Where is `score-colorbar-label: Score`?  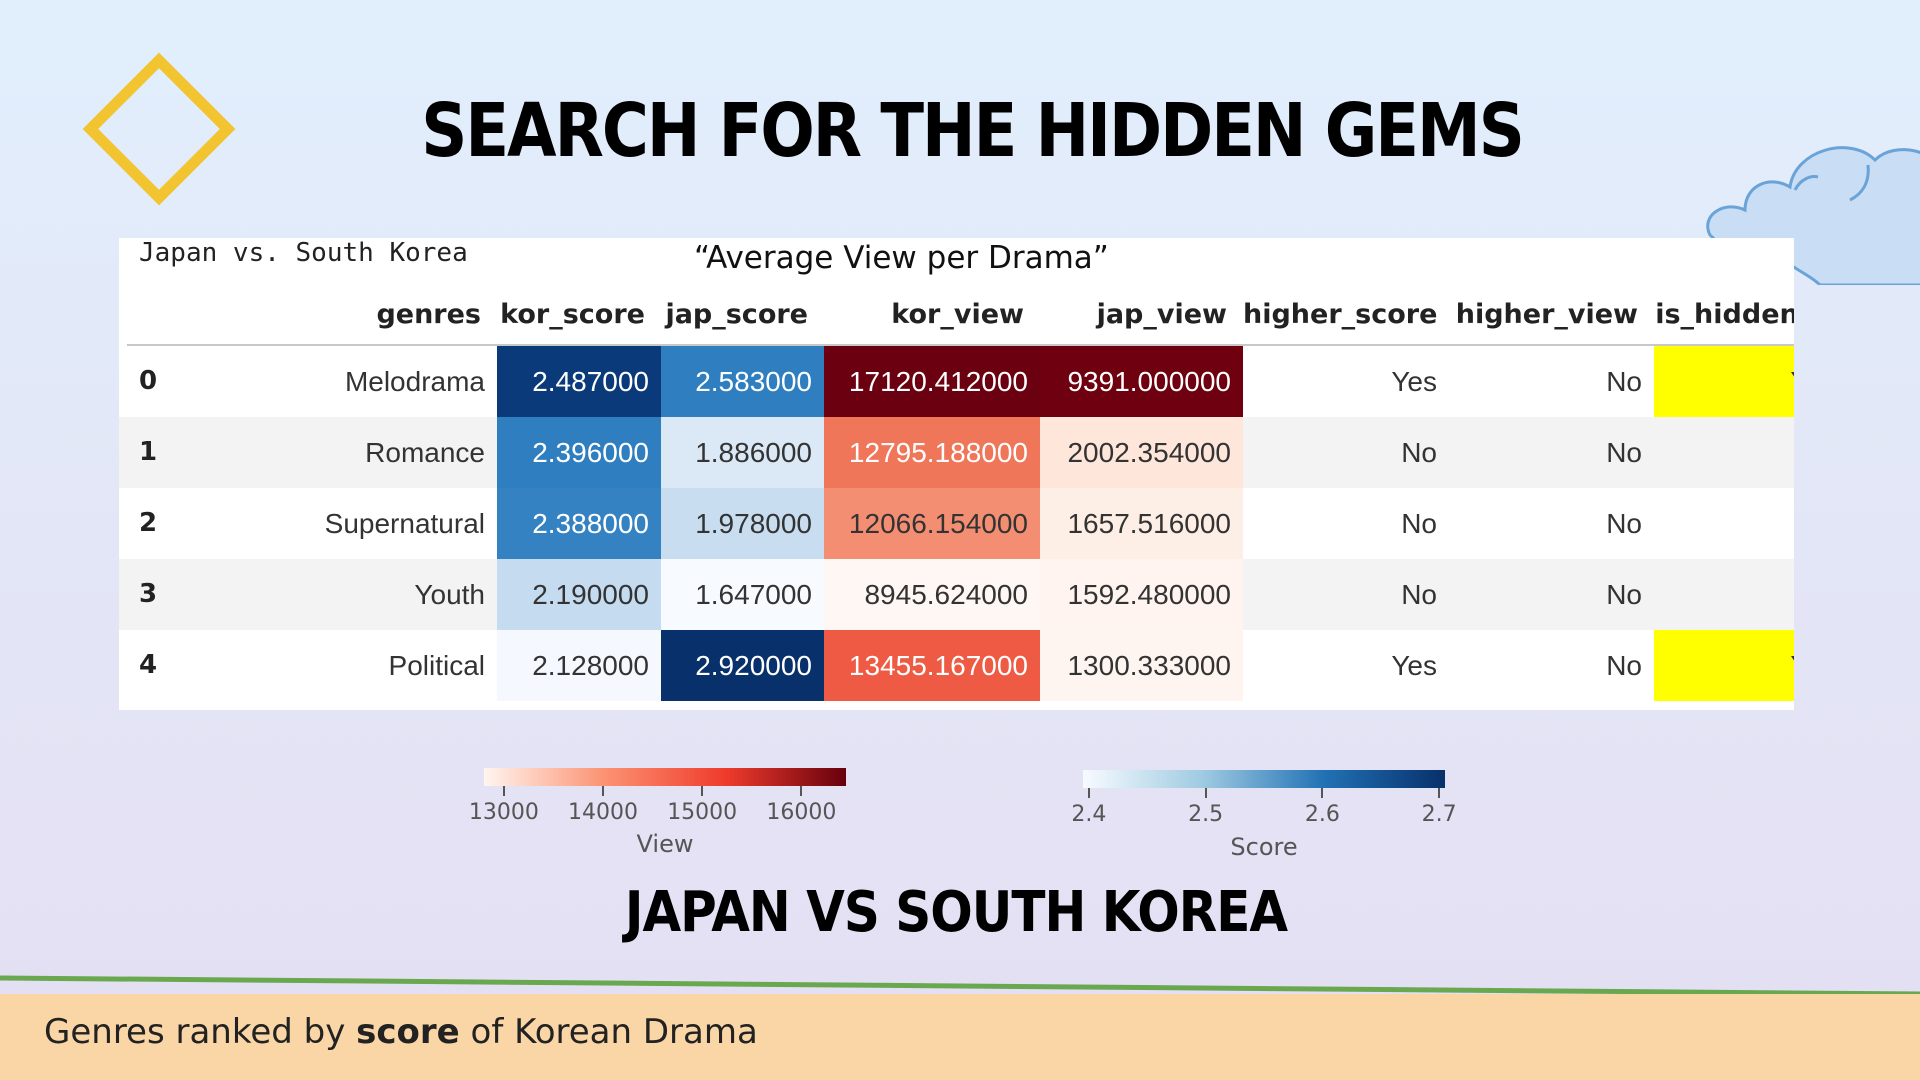
score-colorbar-label: Score is located at coordinates (1264, 847).